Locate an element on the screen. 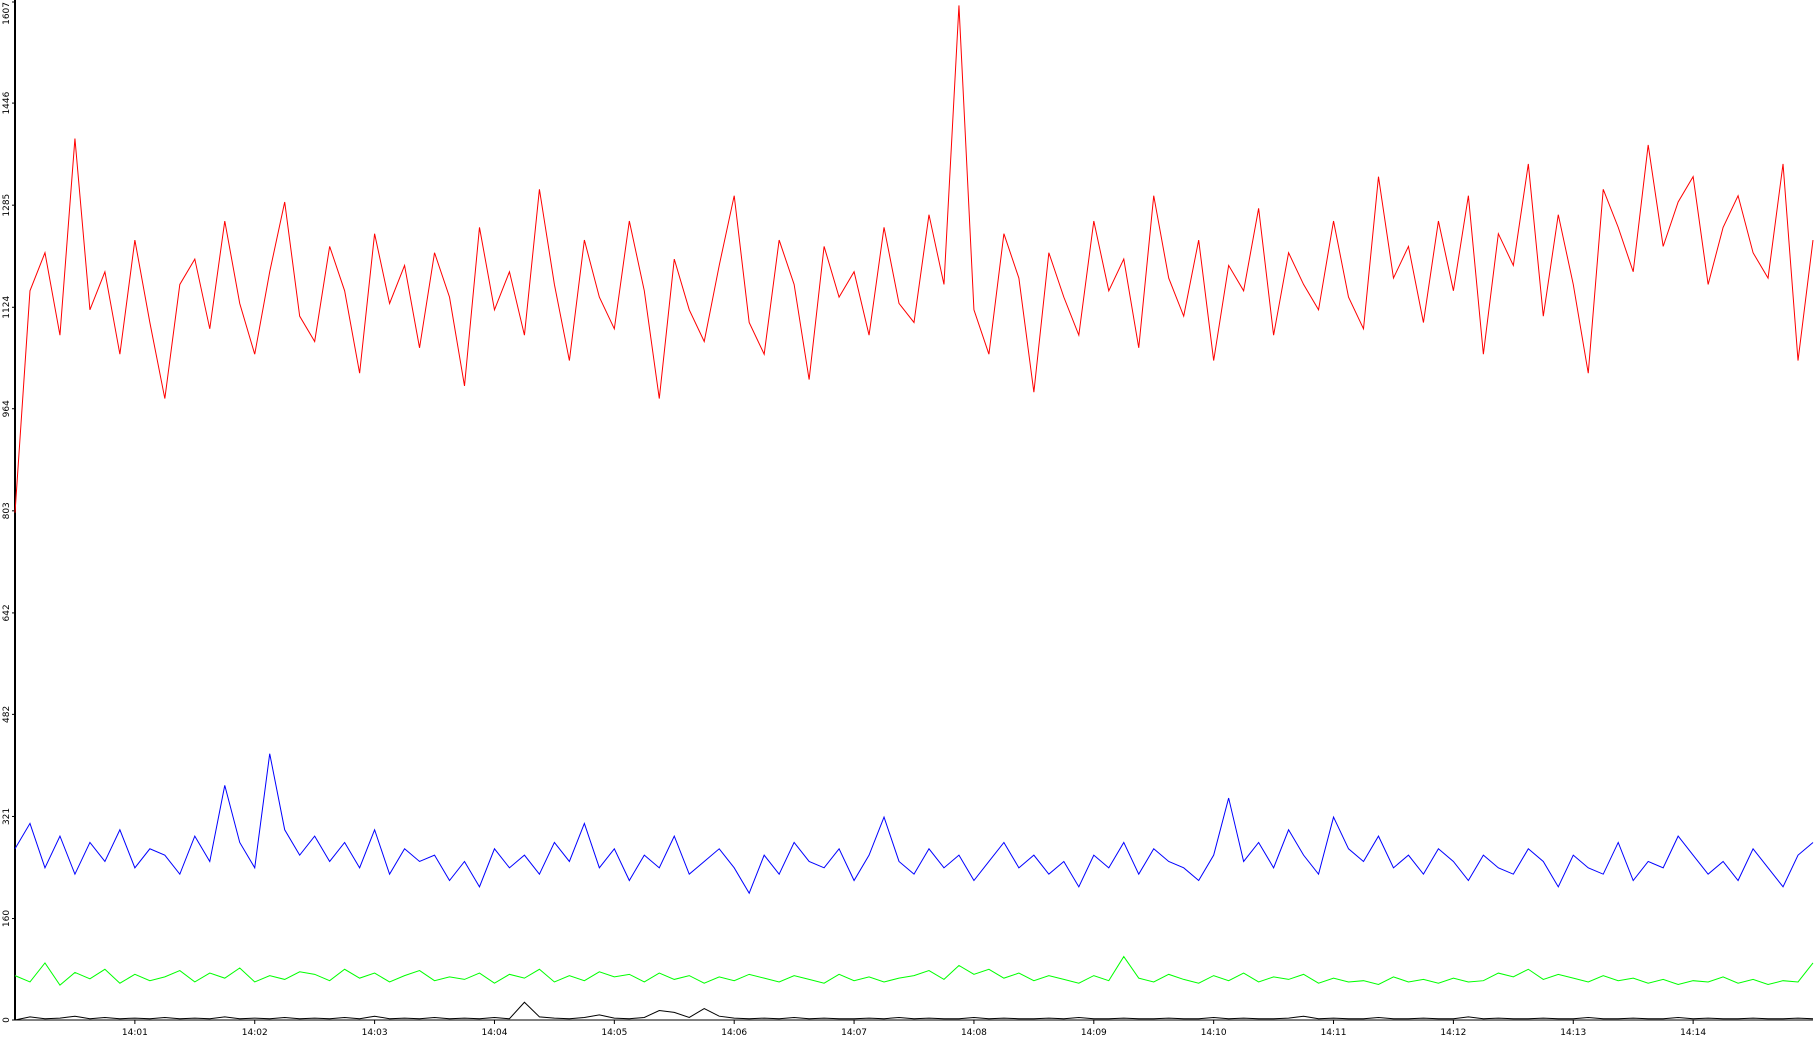 This screenshot has width=1815, height=1039. x-tick-label: 14:06 is located at coordinates (734, 1033).